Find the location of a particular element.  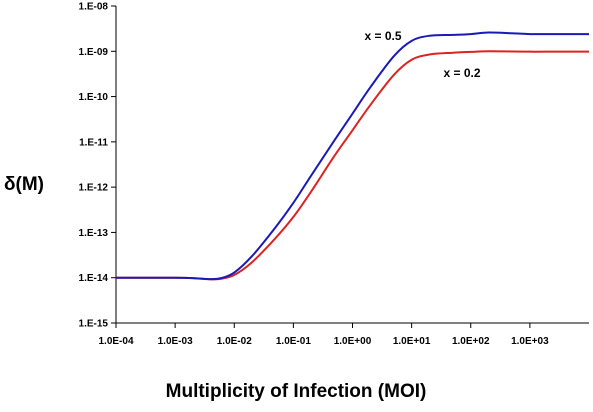

annotation-layer: x = 0.5 x = 0.2 is located at coordinates (422, 54).